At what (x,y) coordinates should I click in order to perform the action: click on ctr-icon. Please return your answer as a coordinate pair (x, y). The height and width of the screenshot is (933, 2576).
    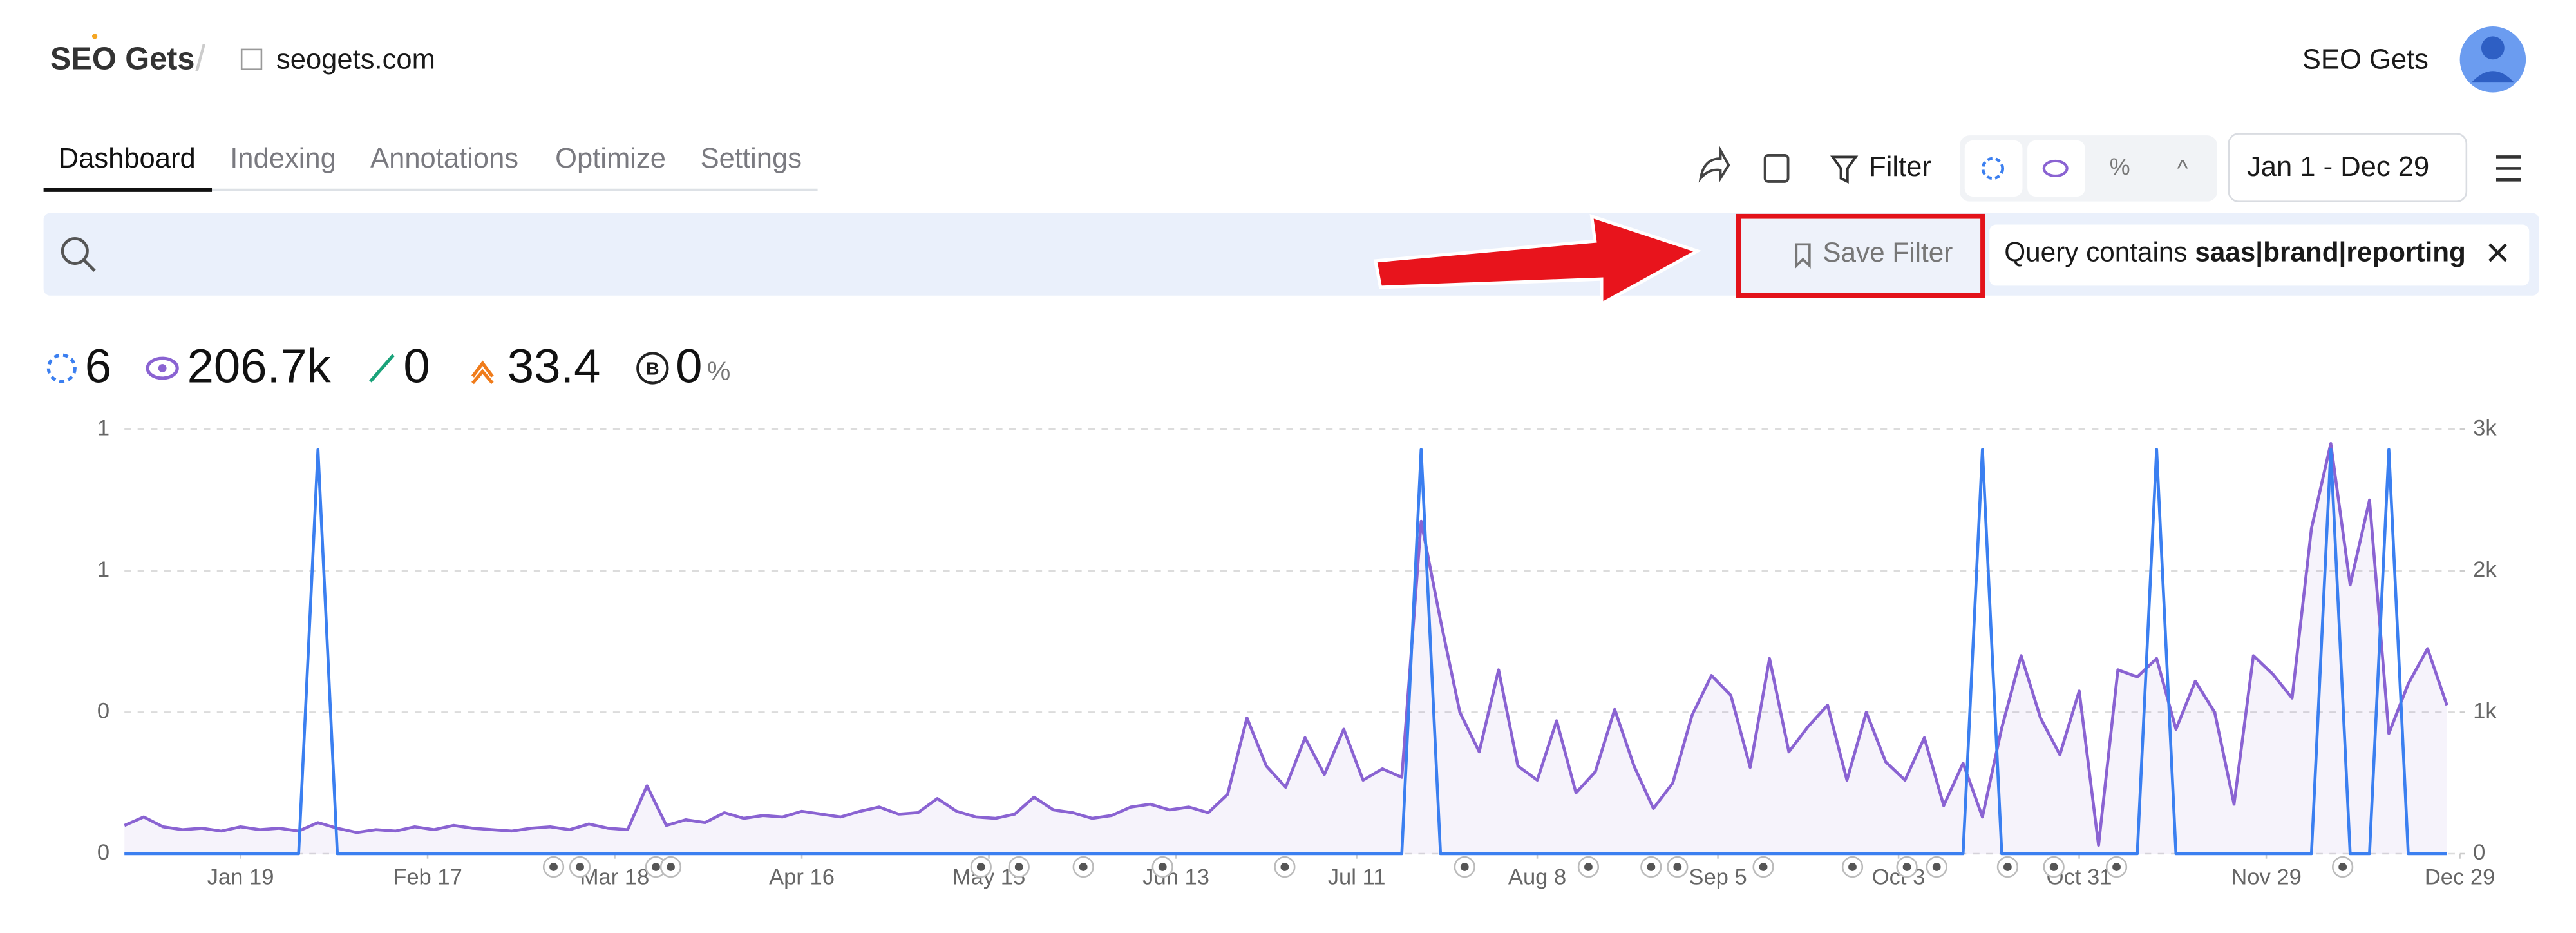
    Looking at the image, I should click on (382, 368).